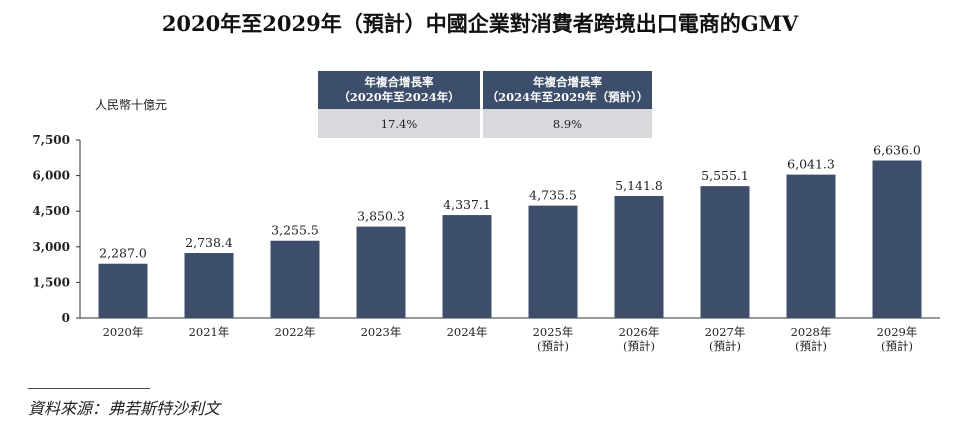 The height and width of the screenshot is (425, 960). Describe the element at coordinates (897, 150) in the screenshot. I see `bar-value-label: 6,636.0` at that location.